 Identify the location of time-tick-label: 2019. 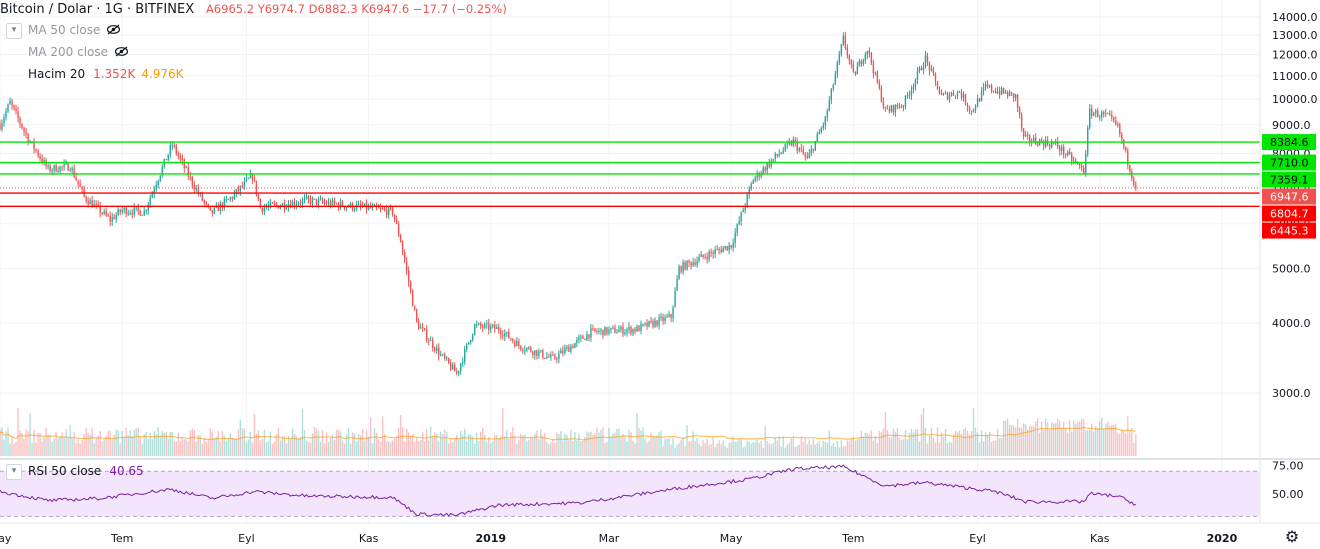
(490, 538).